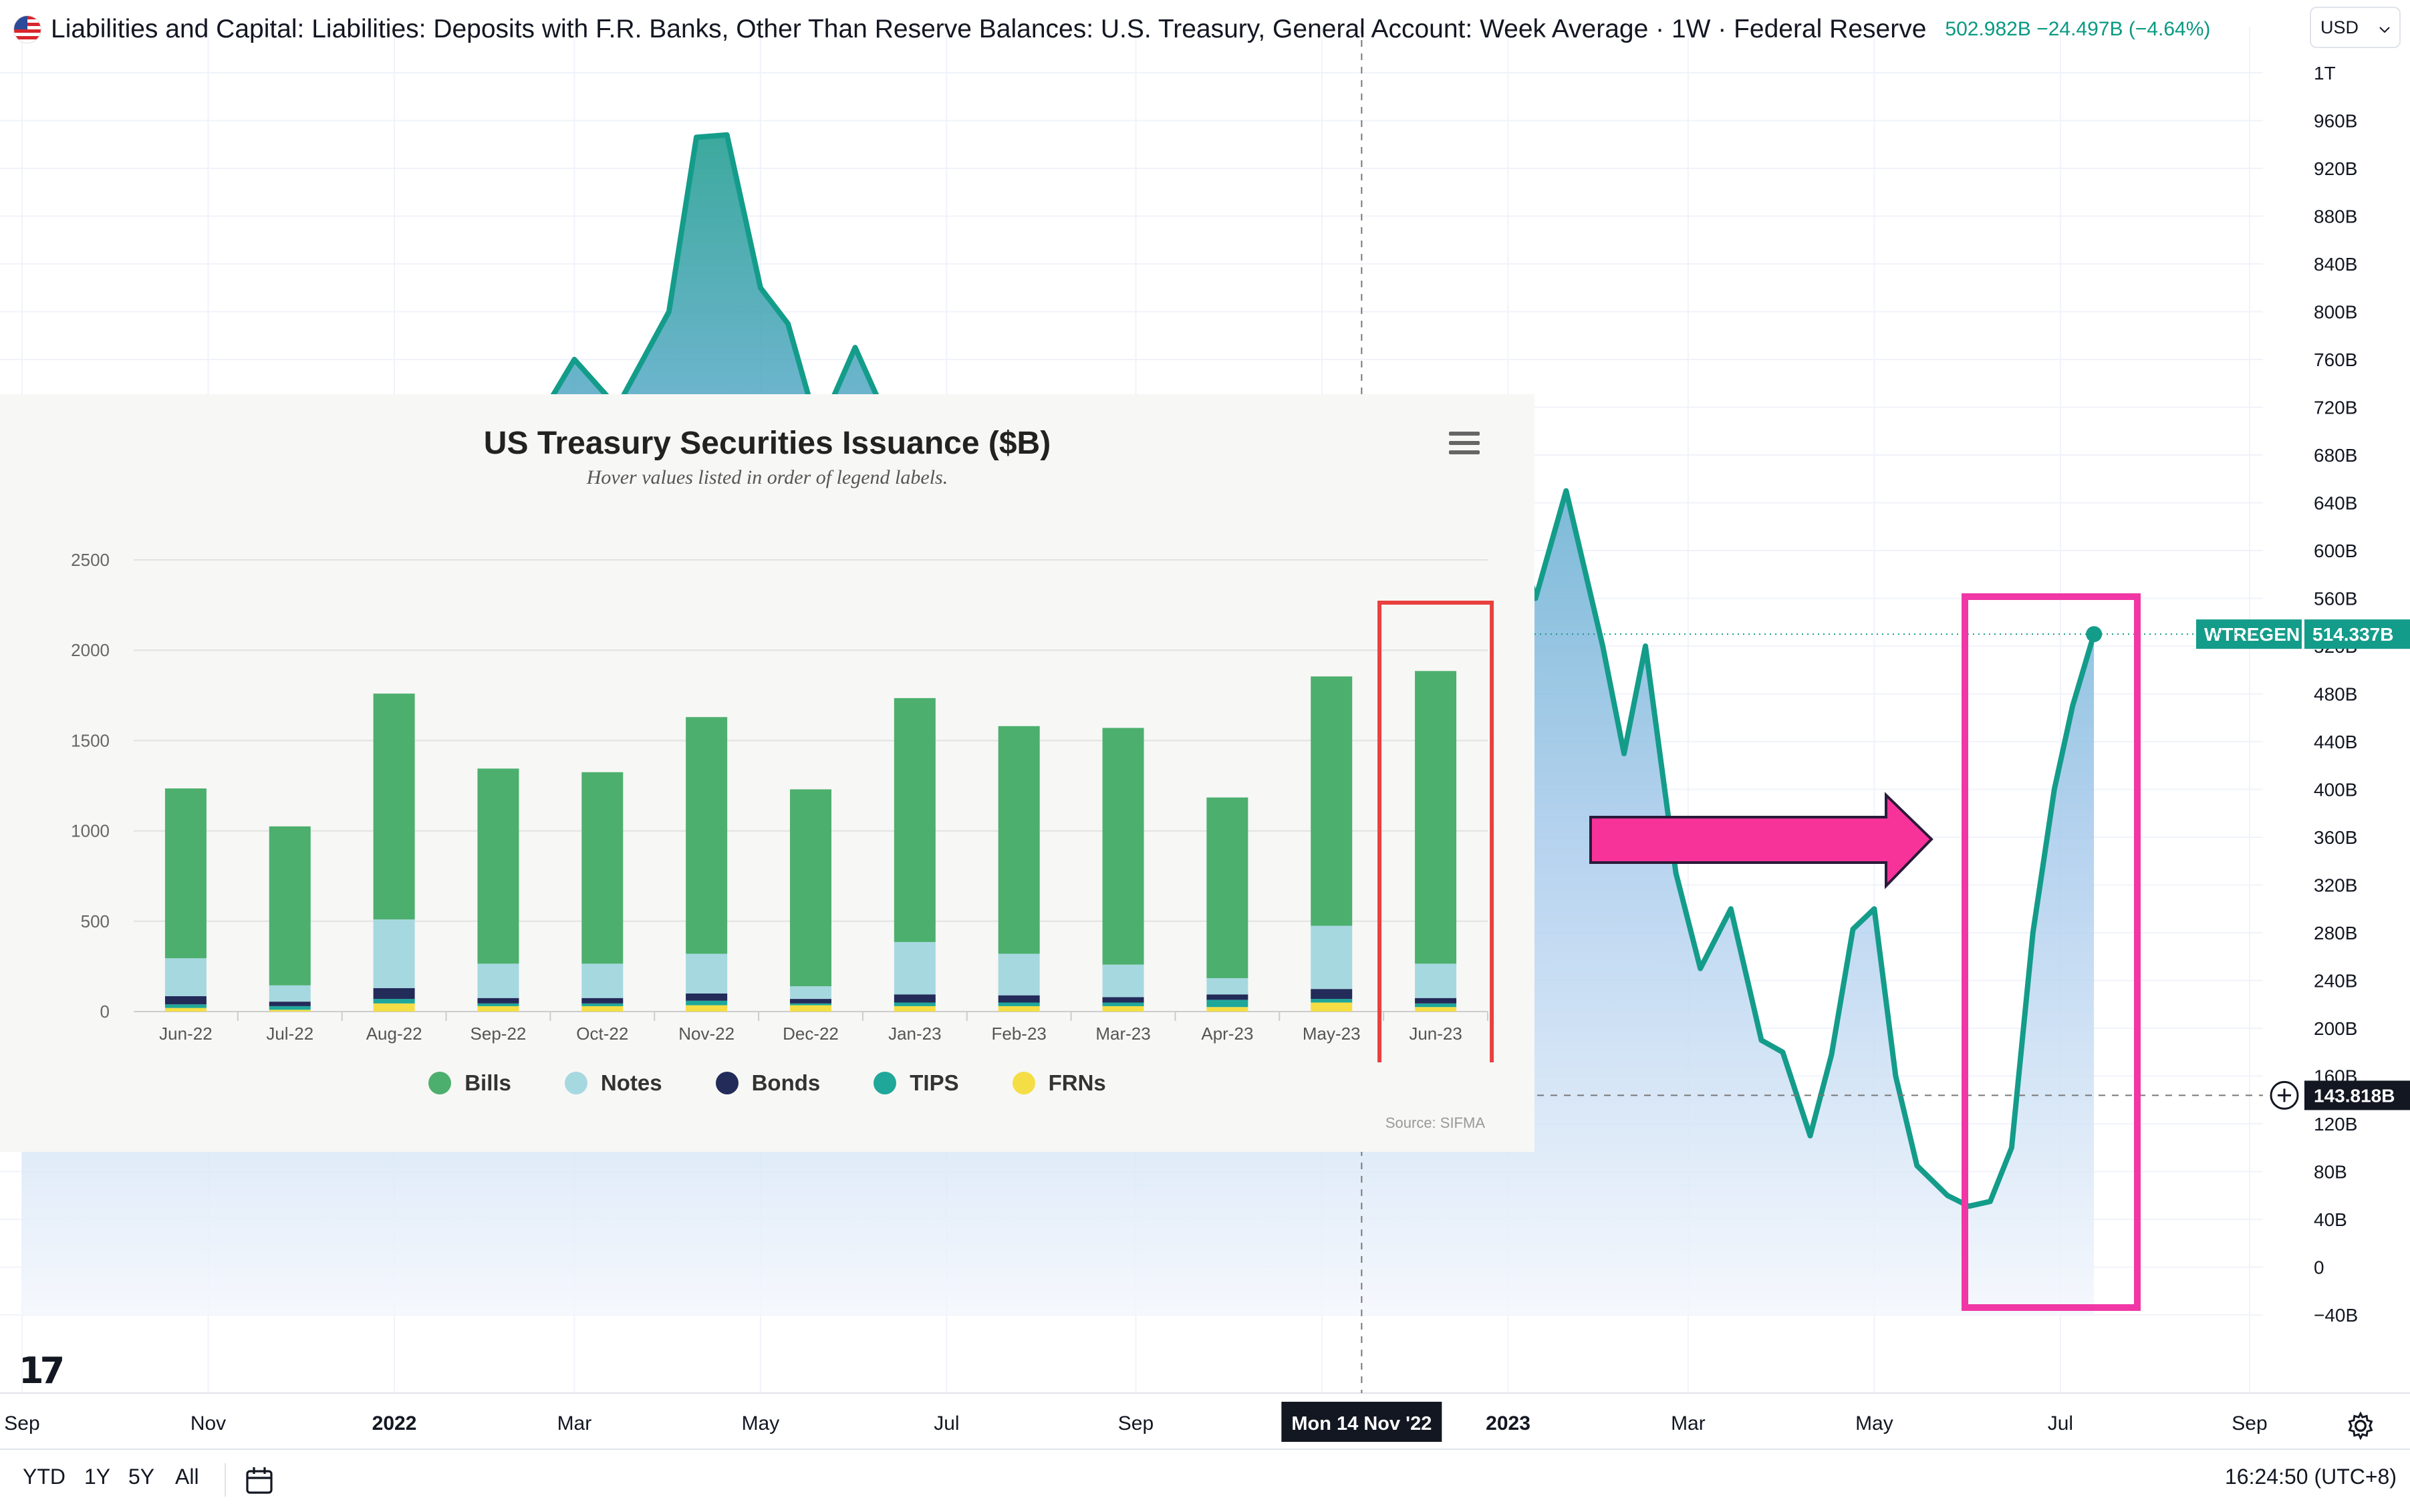  What do you see at coordinates (574, 1423) in the screenshot?
I see `time-tick-label: Mar` at bounding box center [574, 1423].